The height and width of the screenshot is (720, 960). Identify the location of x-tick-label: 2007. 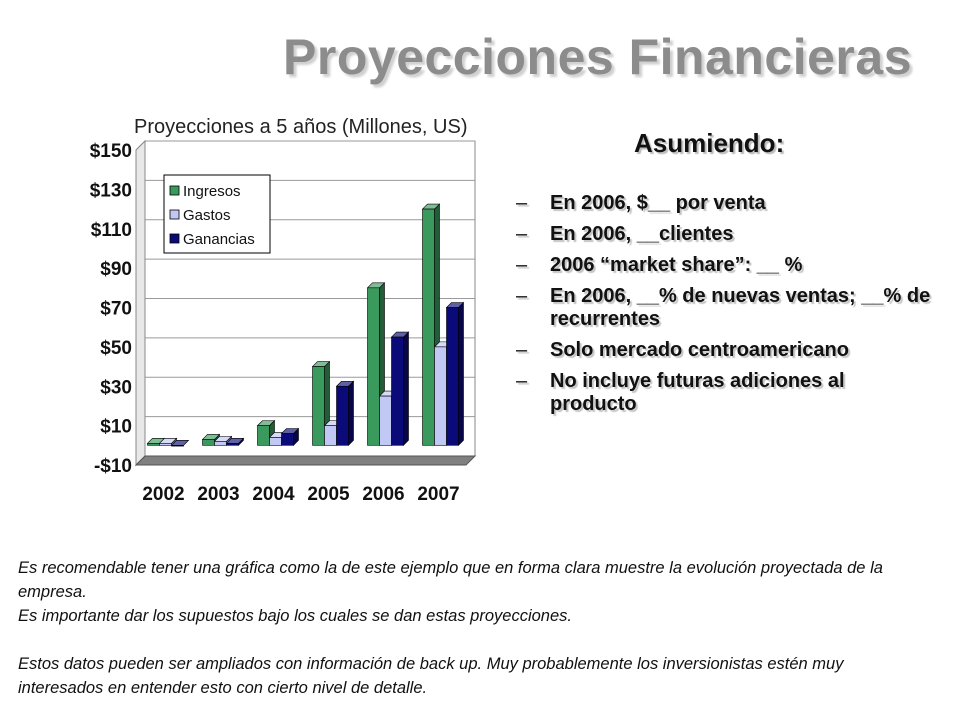
(438, 494).